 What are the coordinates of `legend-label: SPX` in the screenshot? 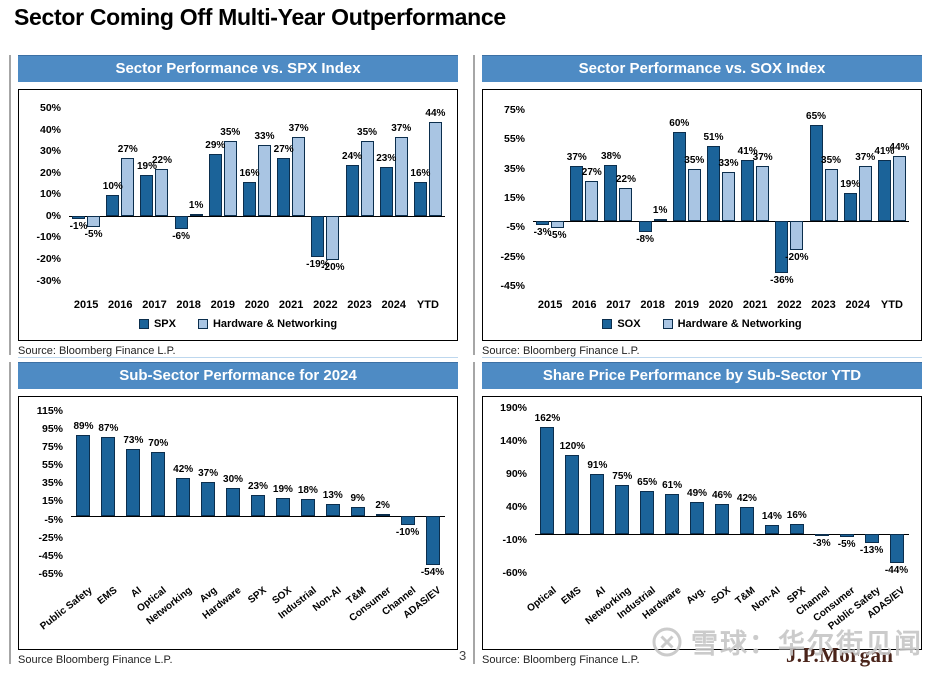 It's located at (164, 324).